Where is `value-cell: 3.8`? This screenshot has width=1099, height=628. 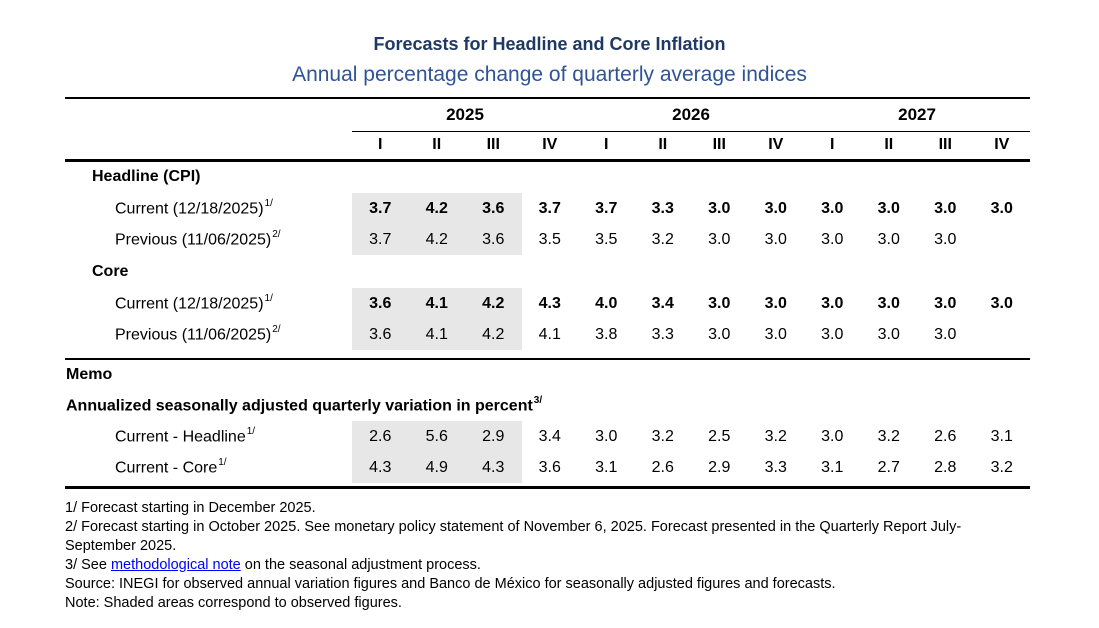 value-cell: 3.8 is located at coordinates (606, 334).